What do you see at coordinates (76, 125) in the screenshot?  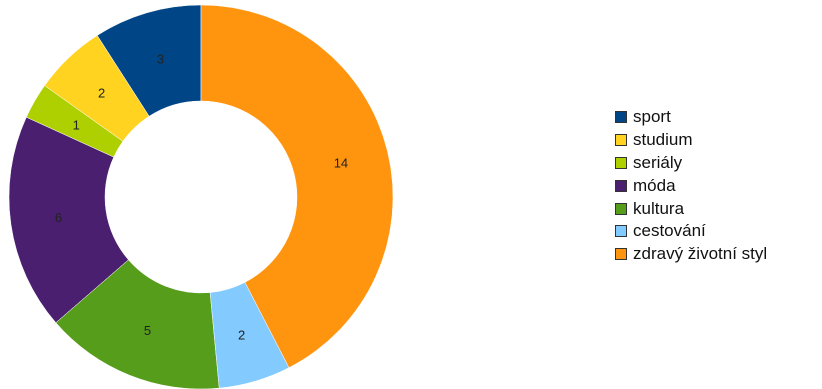 I see `data-label-serialy: 1` at bounding box center [76, 125].